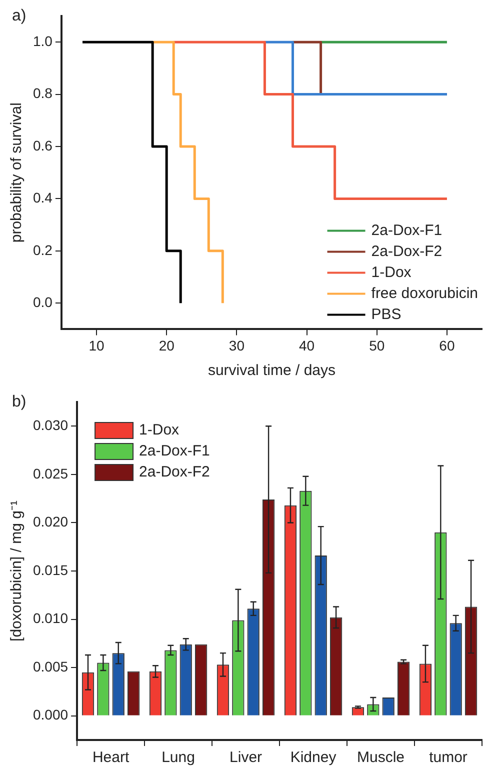 The image size is (492, 772). Describe the element at coordinates (50, 570) in the screenshot. I see `y-tick-label: 0.015` at that location.